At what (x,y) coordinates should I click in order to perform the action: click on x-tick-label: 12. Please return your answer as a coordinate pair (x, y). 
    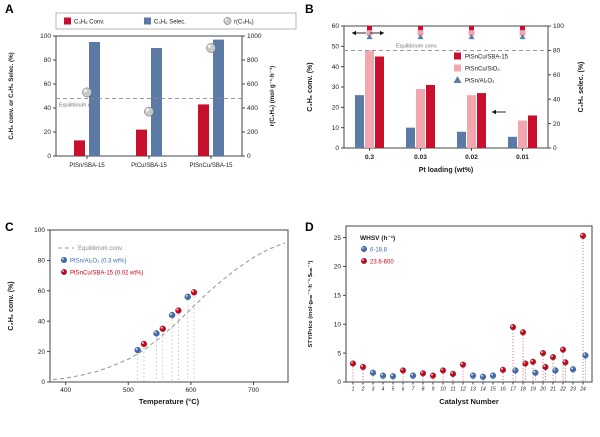
    Looking at the image, I should click on (463, 390).